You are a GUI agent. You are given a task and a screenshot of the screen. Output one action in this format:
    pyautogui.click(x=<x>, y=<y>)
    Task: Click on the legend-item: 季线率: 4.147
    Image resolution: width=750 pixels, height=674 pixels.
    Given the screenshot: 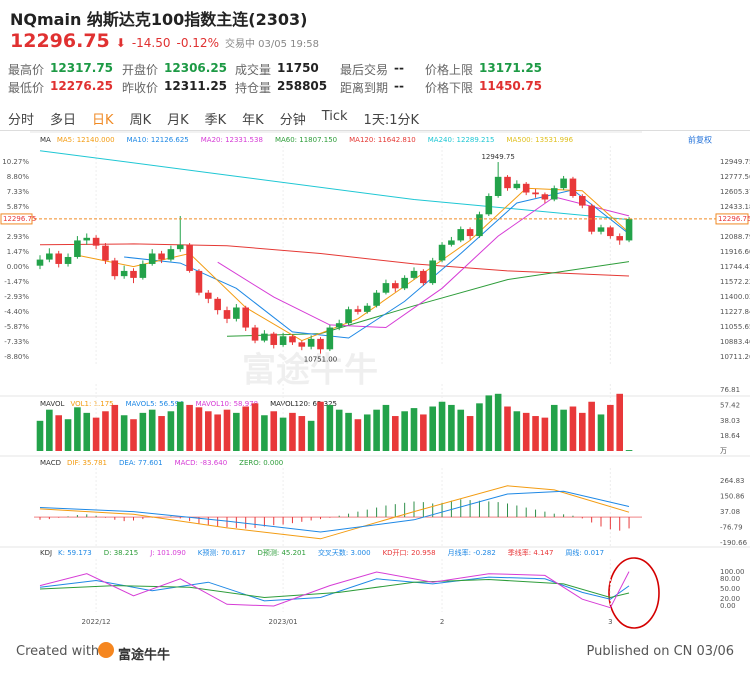 What is the action you would take?
    pyautogui.click(x=531, y=552)
    